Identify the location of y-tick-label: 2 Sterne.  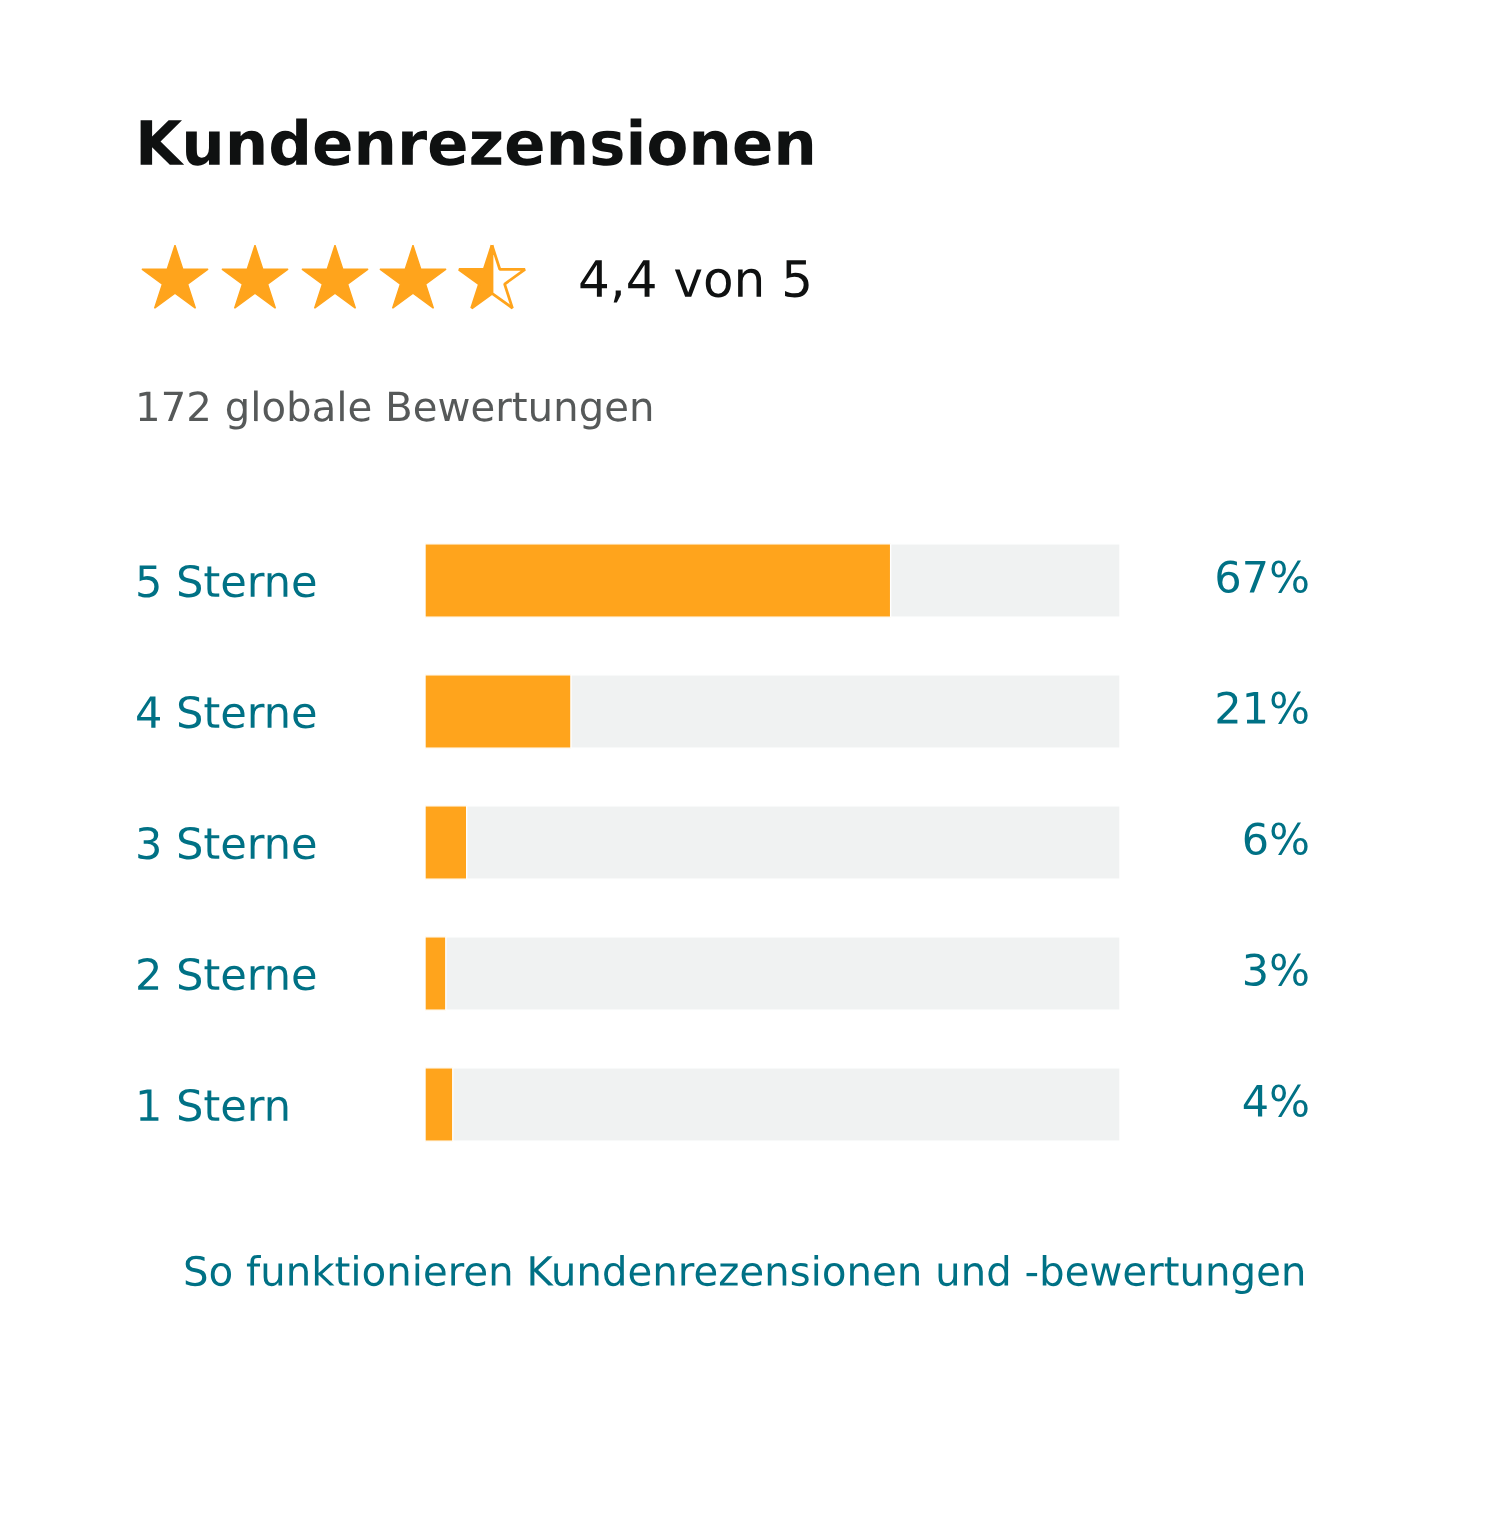
(227, 974).